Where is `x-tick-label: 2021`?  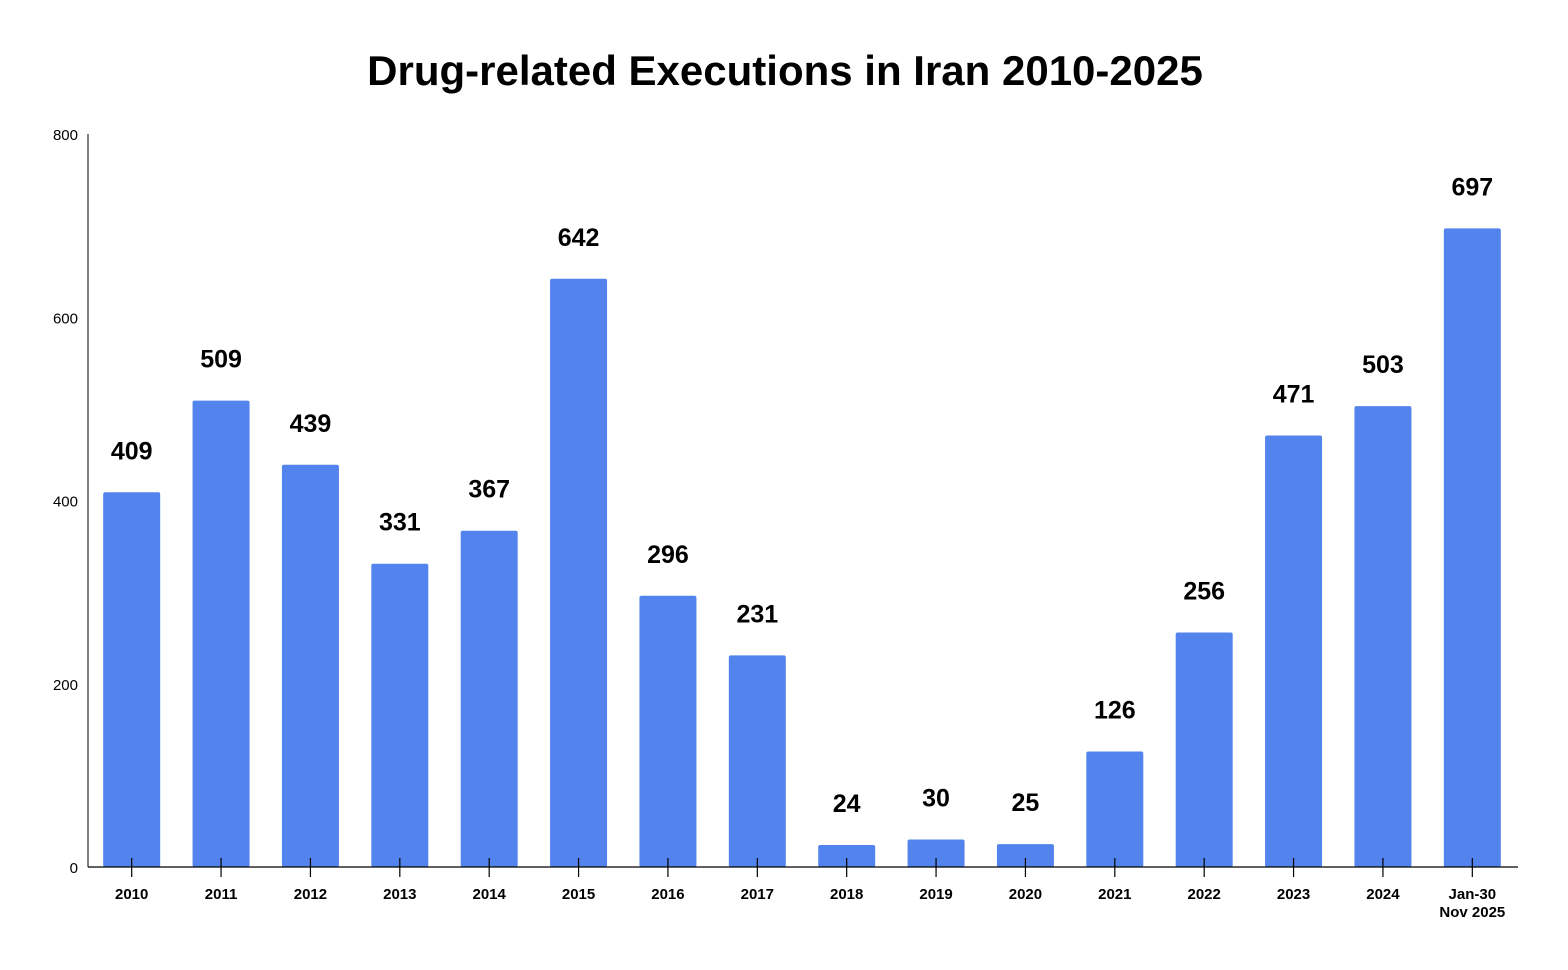
x-tick-label: 2021 is located at coordinates (1114, 894).